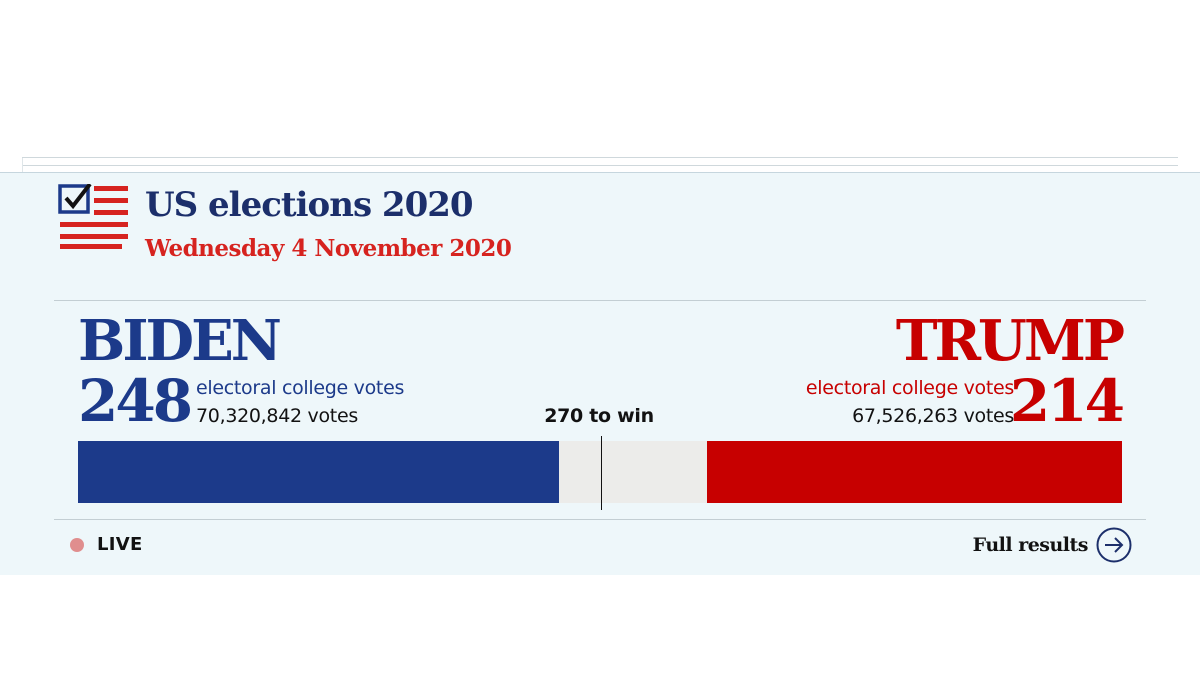  I want to click on bar-segment-trump, so click(914, 472).